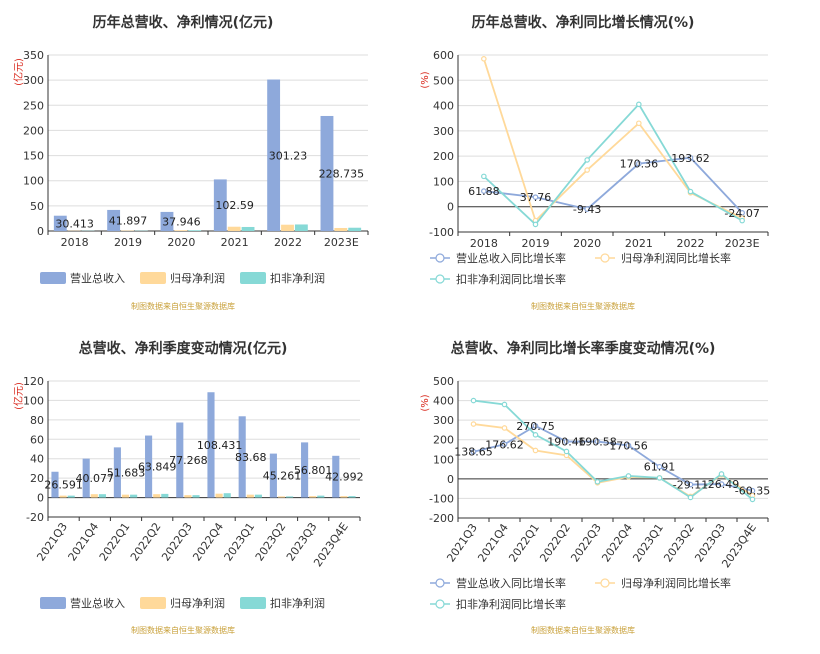 This screenshot has width=820, height=654. Describe the element at coordinates (220, 445) in the screenshot. I see `data-label: 108.431` at that location.